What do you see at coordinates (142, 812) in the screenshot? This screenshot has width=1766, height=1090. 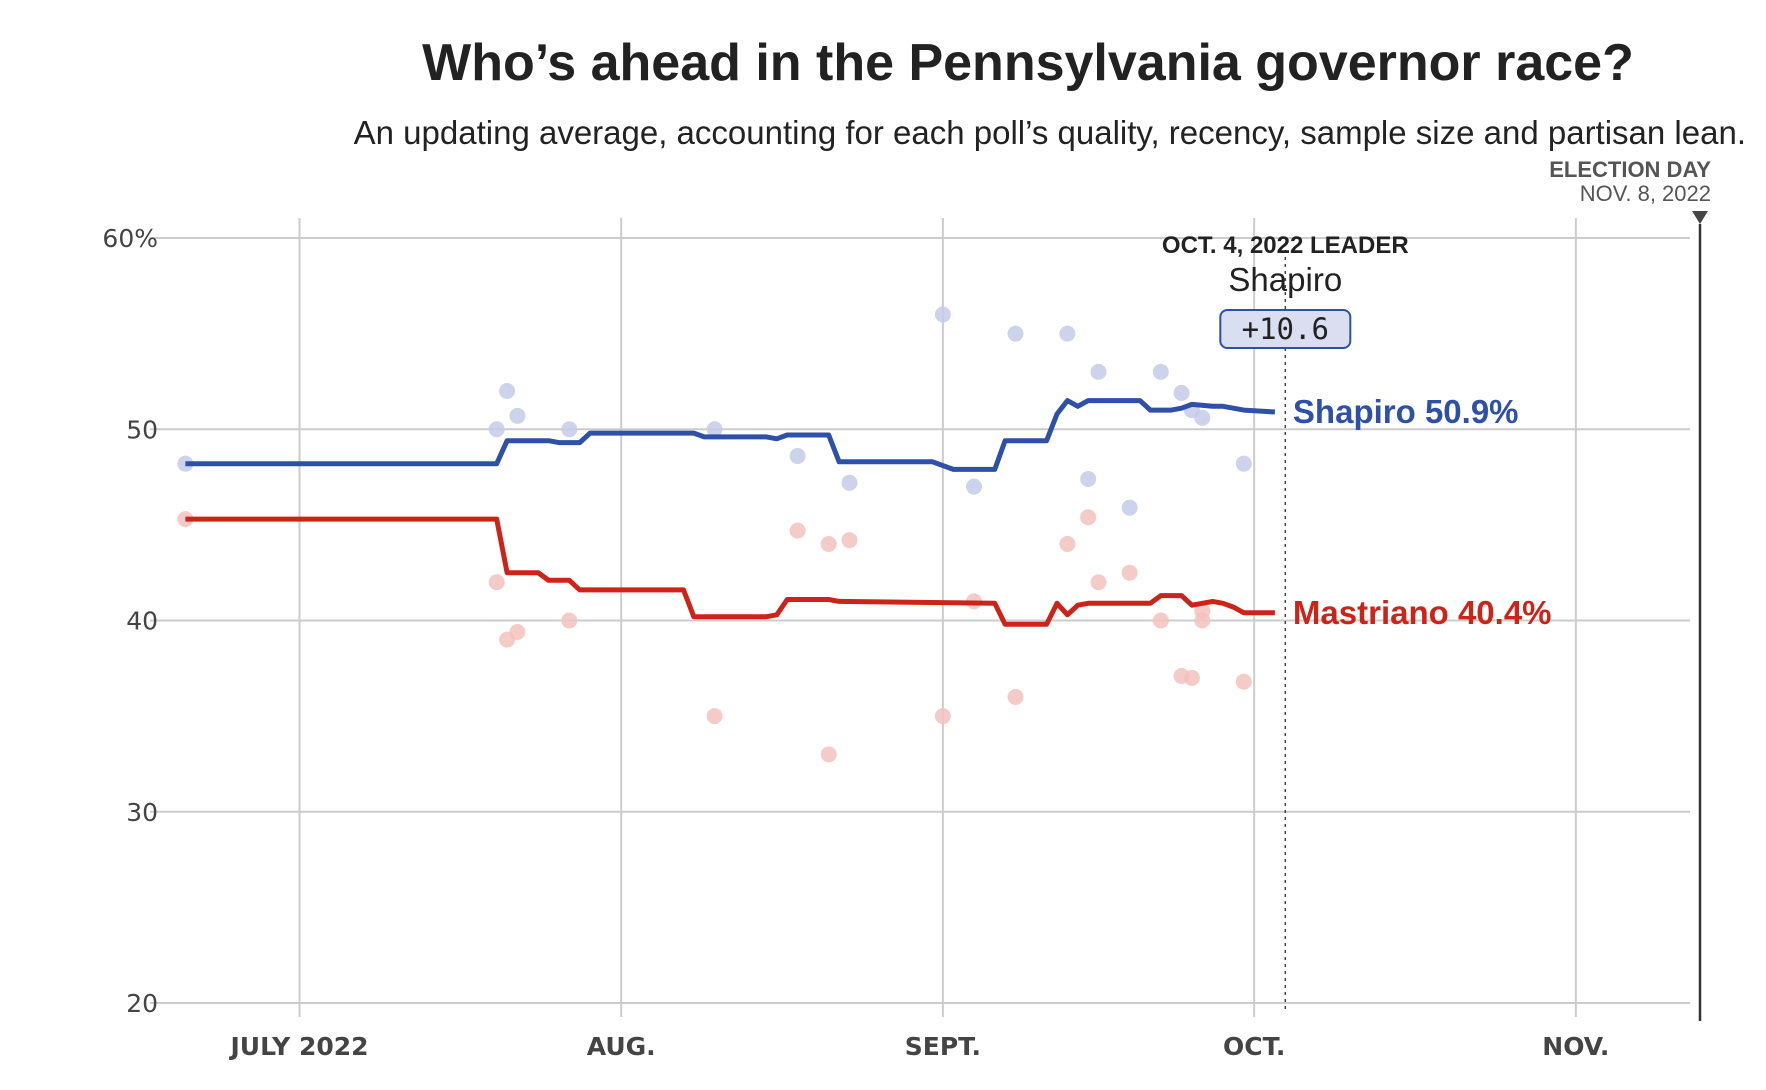 I see `y-tick-label: 30` at bounding box center [142, 812].